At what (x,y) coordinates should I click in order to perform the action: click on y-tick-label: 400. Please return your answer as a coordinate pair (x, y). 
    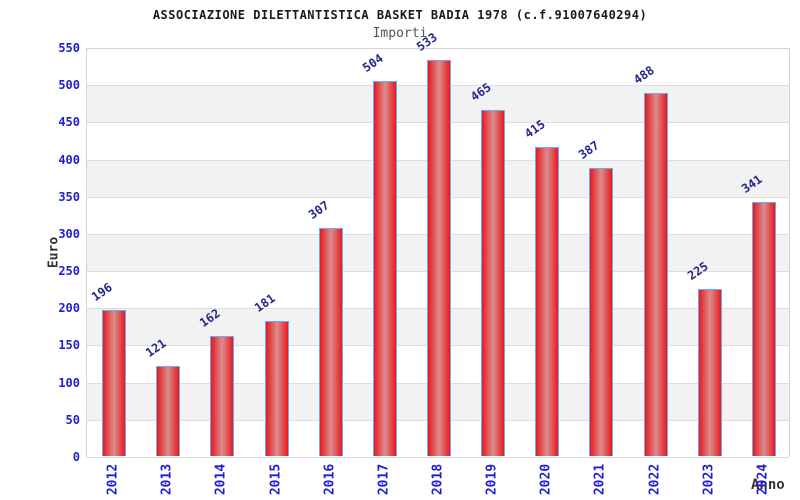
    Looking at the image, I should click on (69, 159).